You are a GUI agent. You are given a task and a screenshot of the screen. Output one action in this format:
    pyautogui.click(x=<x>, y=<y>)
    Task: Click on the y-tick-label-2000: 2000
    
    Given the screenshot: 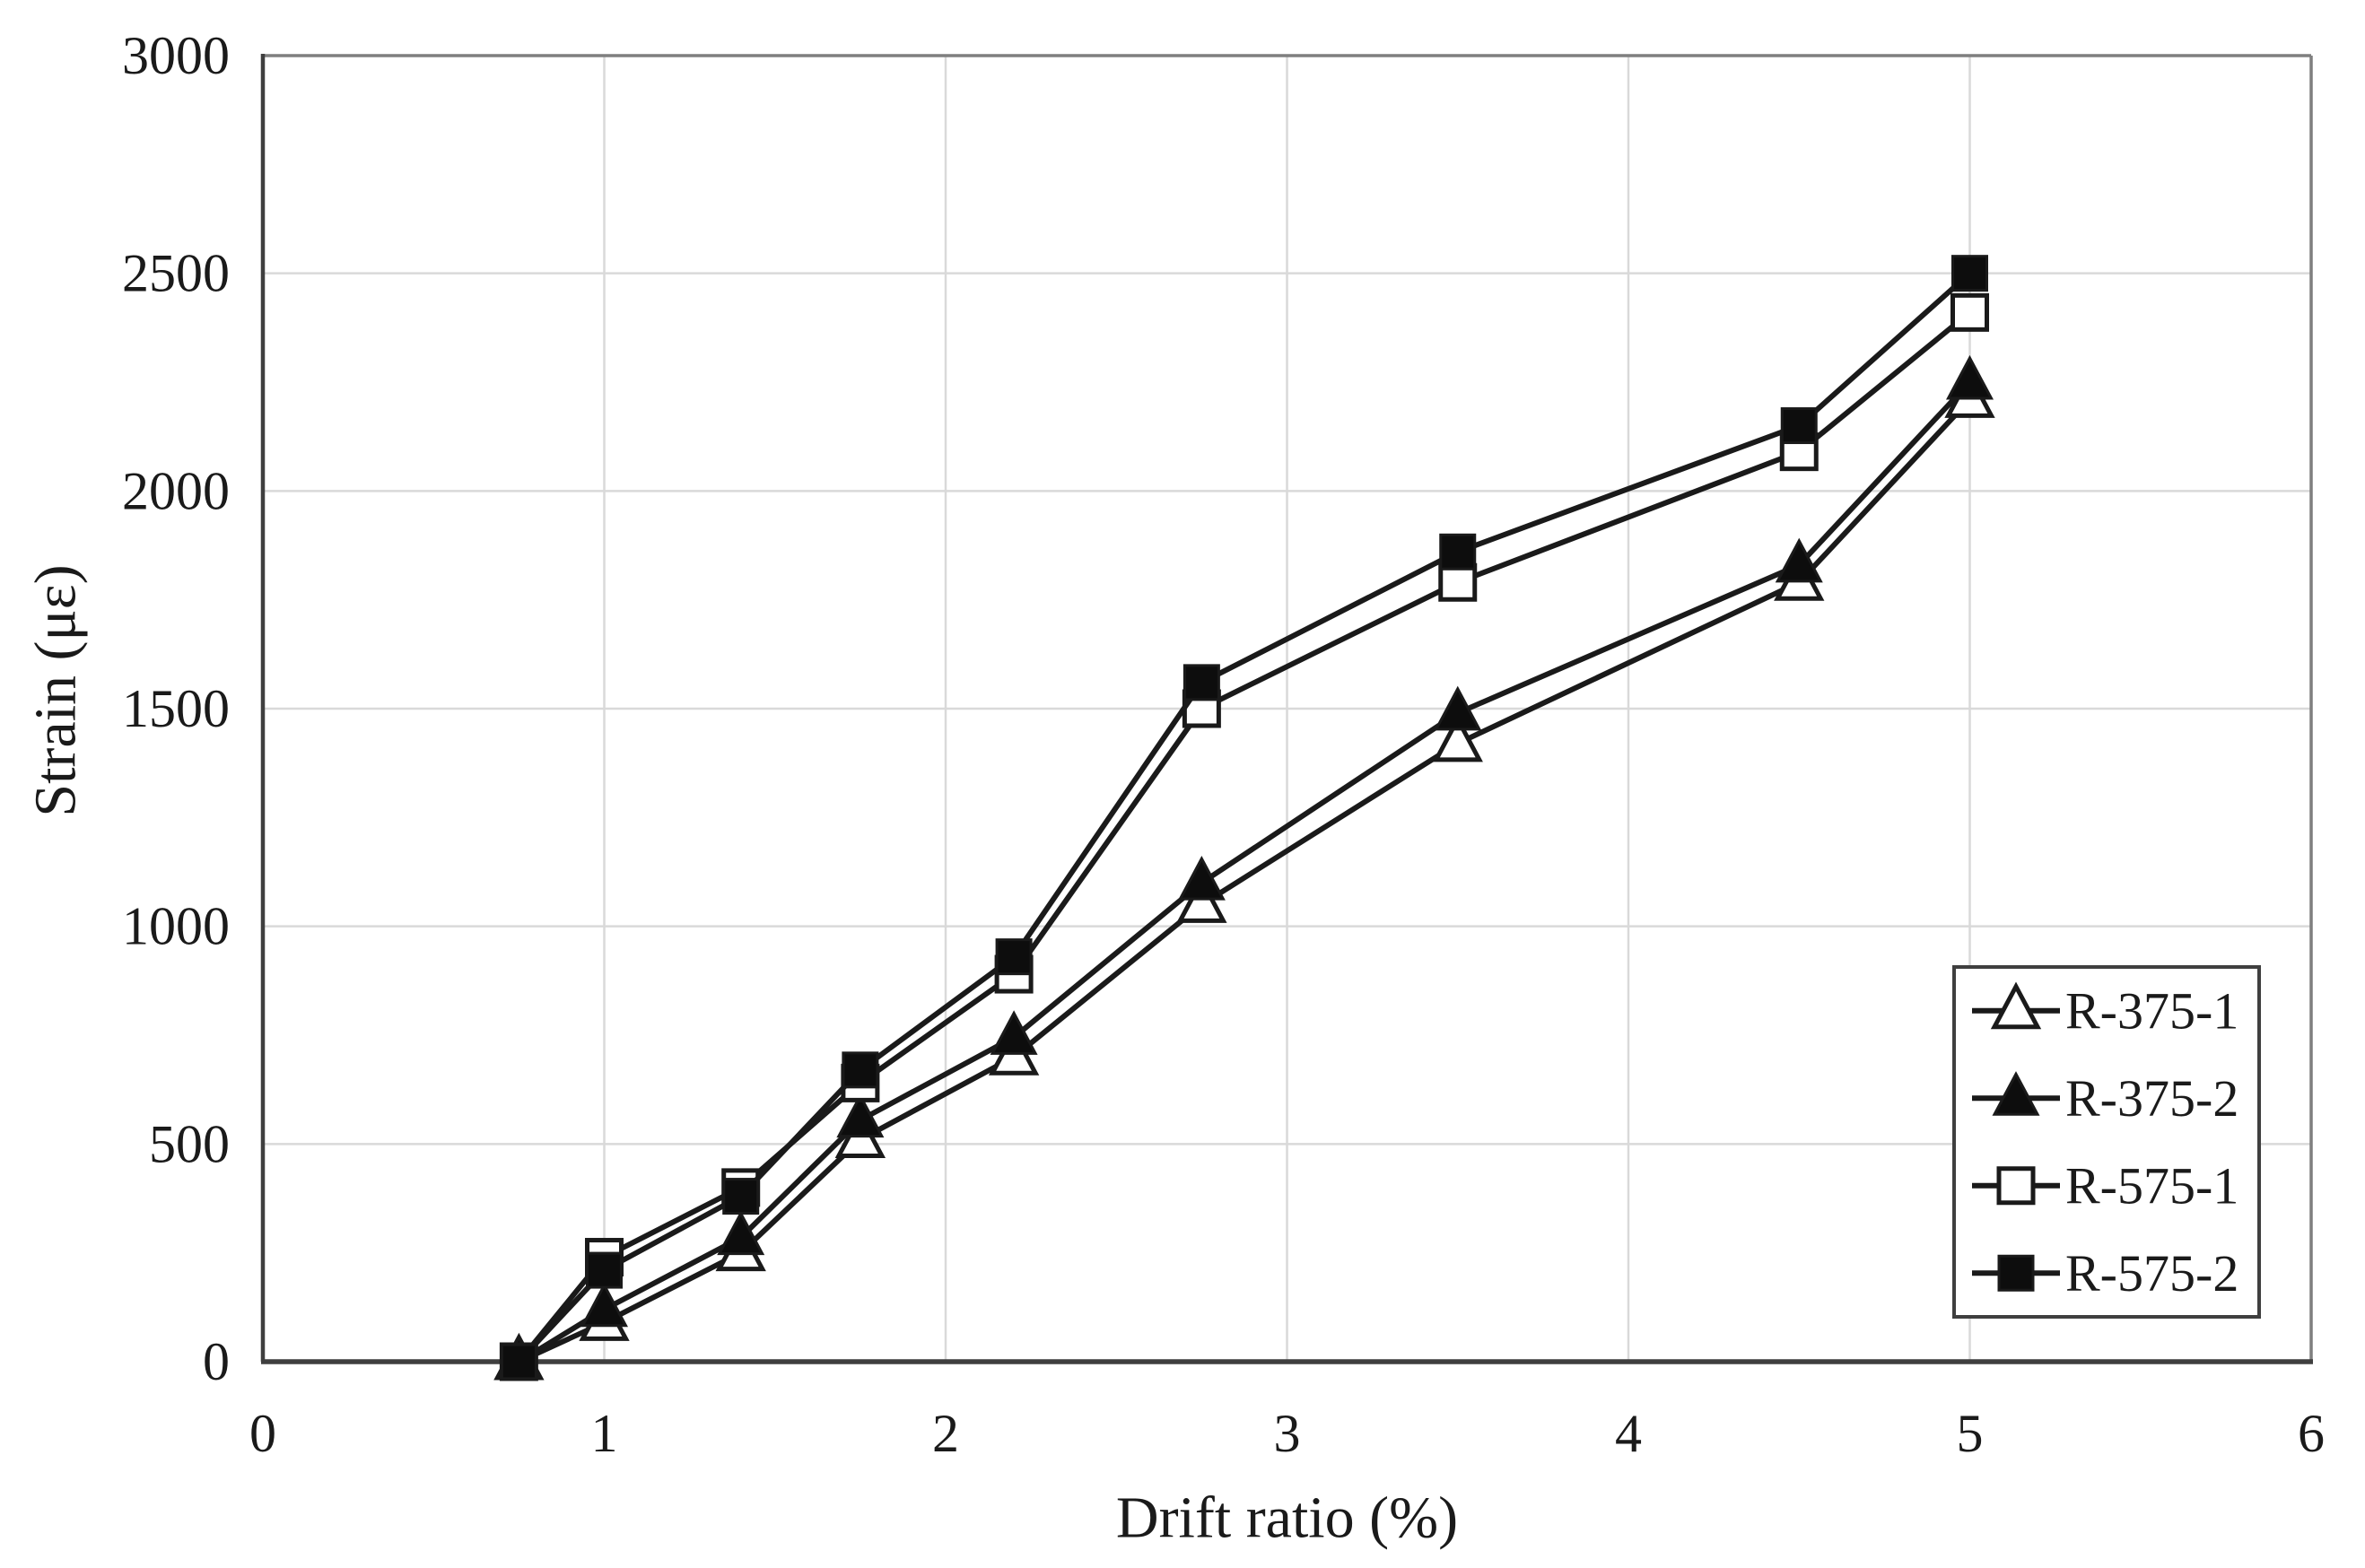 What is the action you would take?
    pyautogui.click(x=176, y=491)
    